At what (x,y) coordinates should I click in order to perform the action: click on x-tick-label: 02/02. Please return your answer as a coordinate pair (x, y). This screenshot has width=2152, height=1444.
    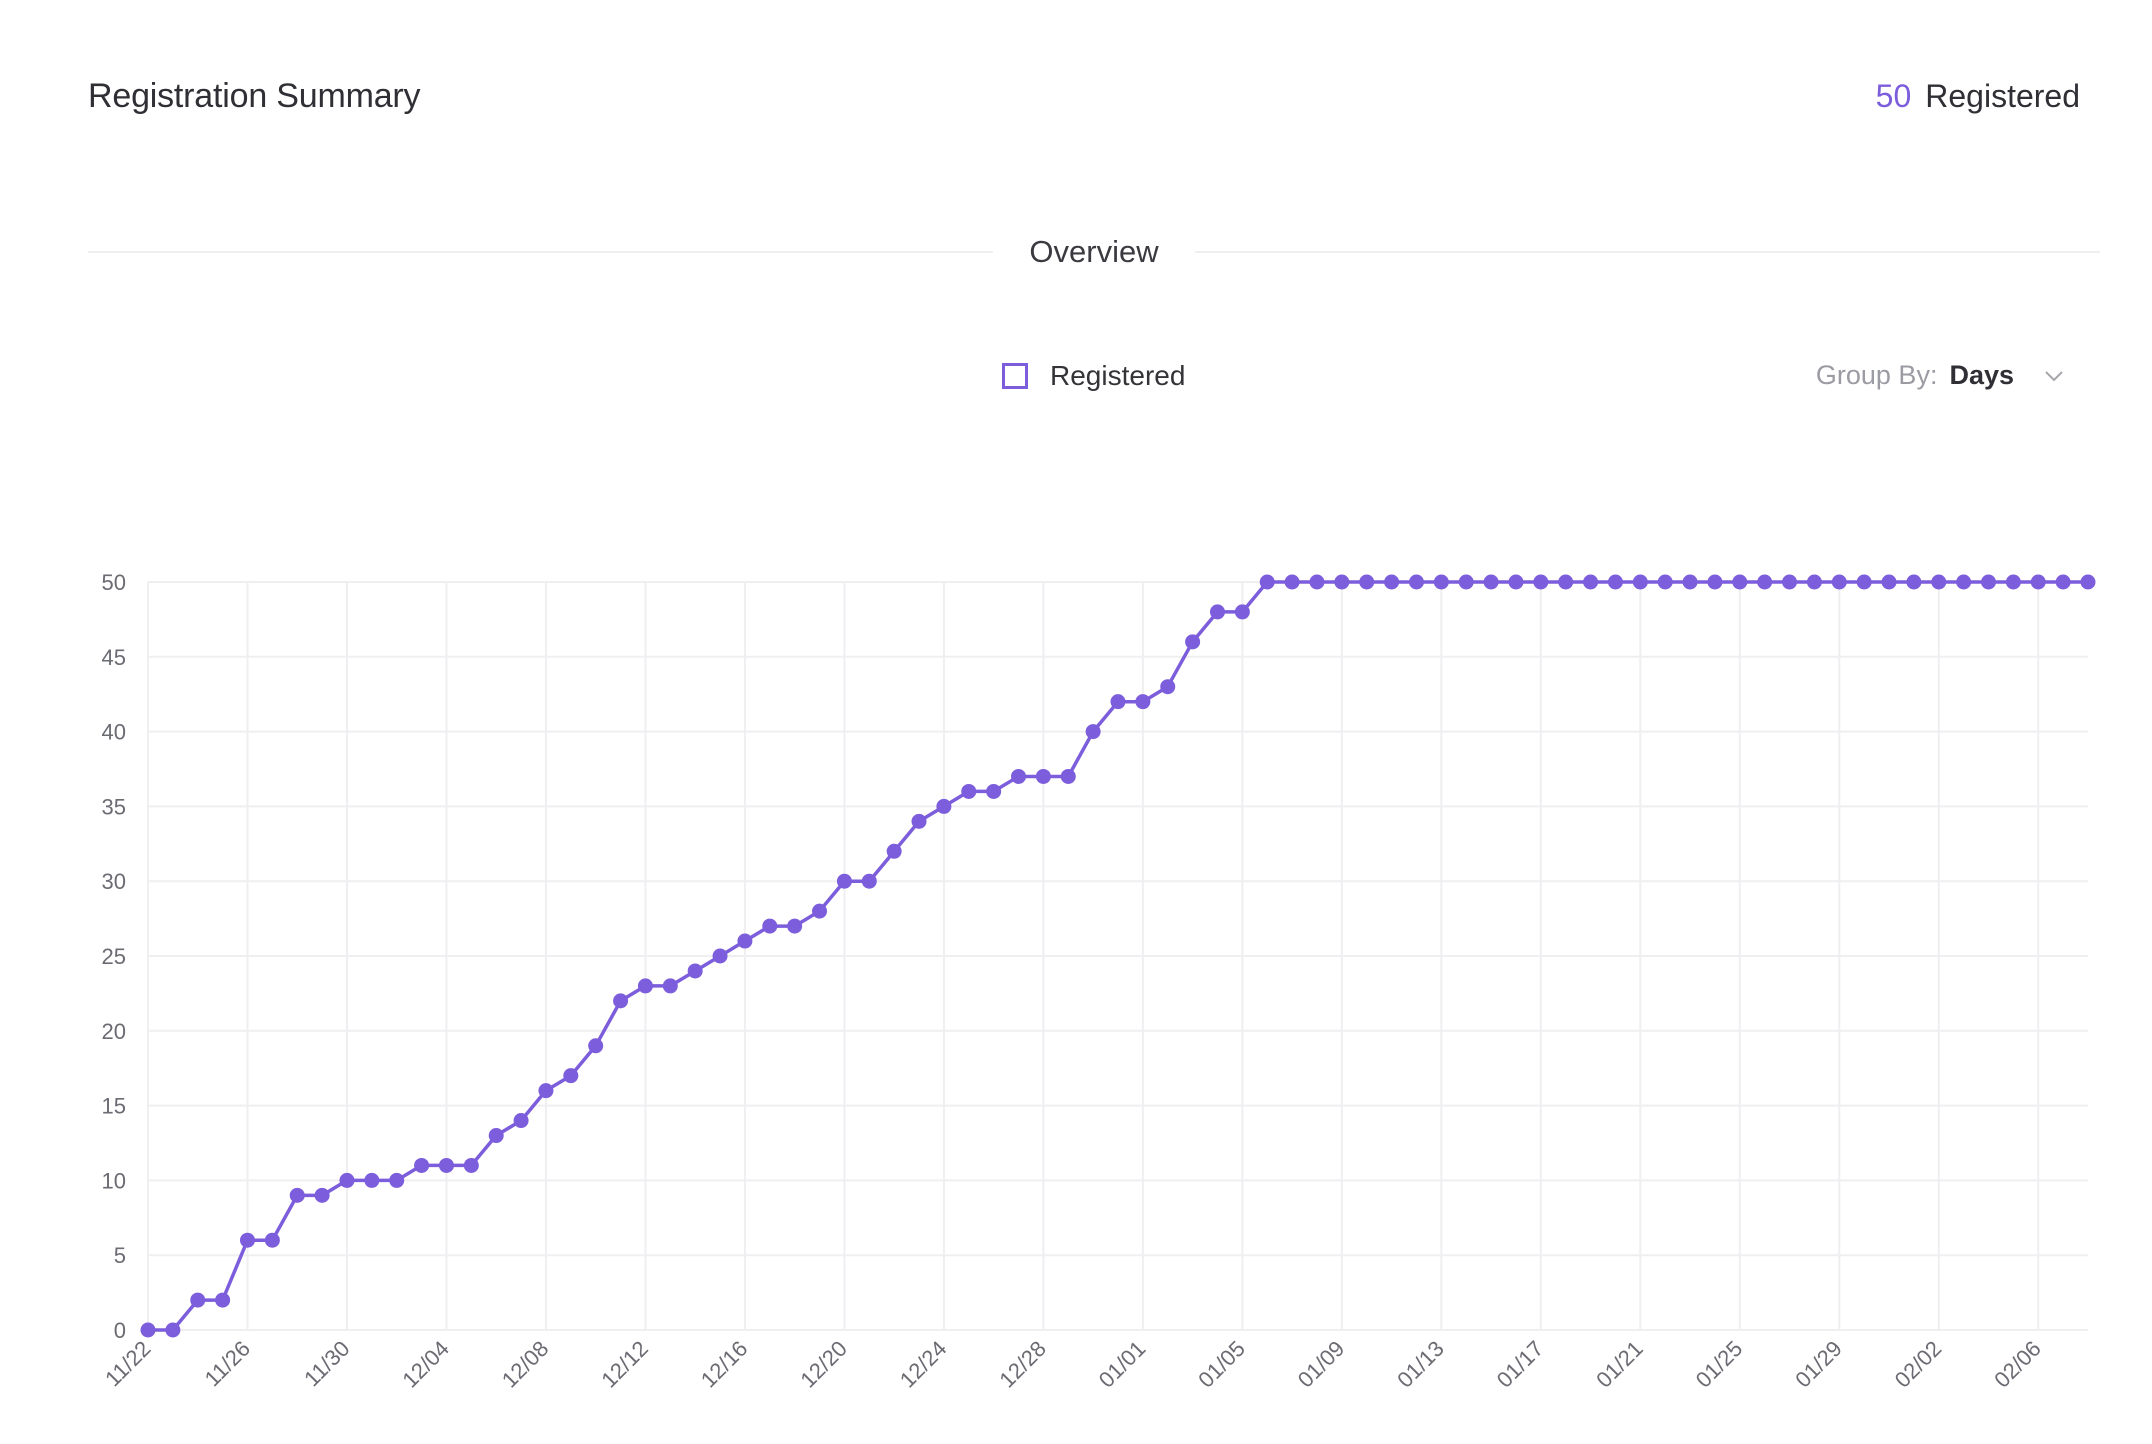
    Looking at the image, I should click on (1918, 1364).